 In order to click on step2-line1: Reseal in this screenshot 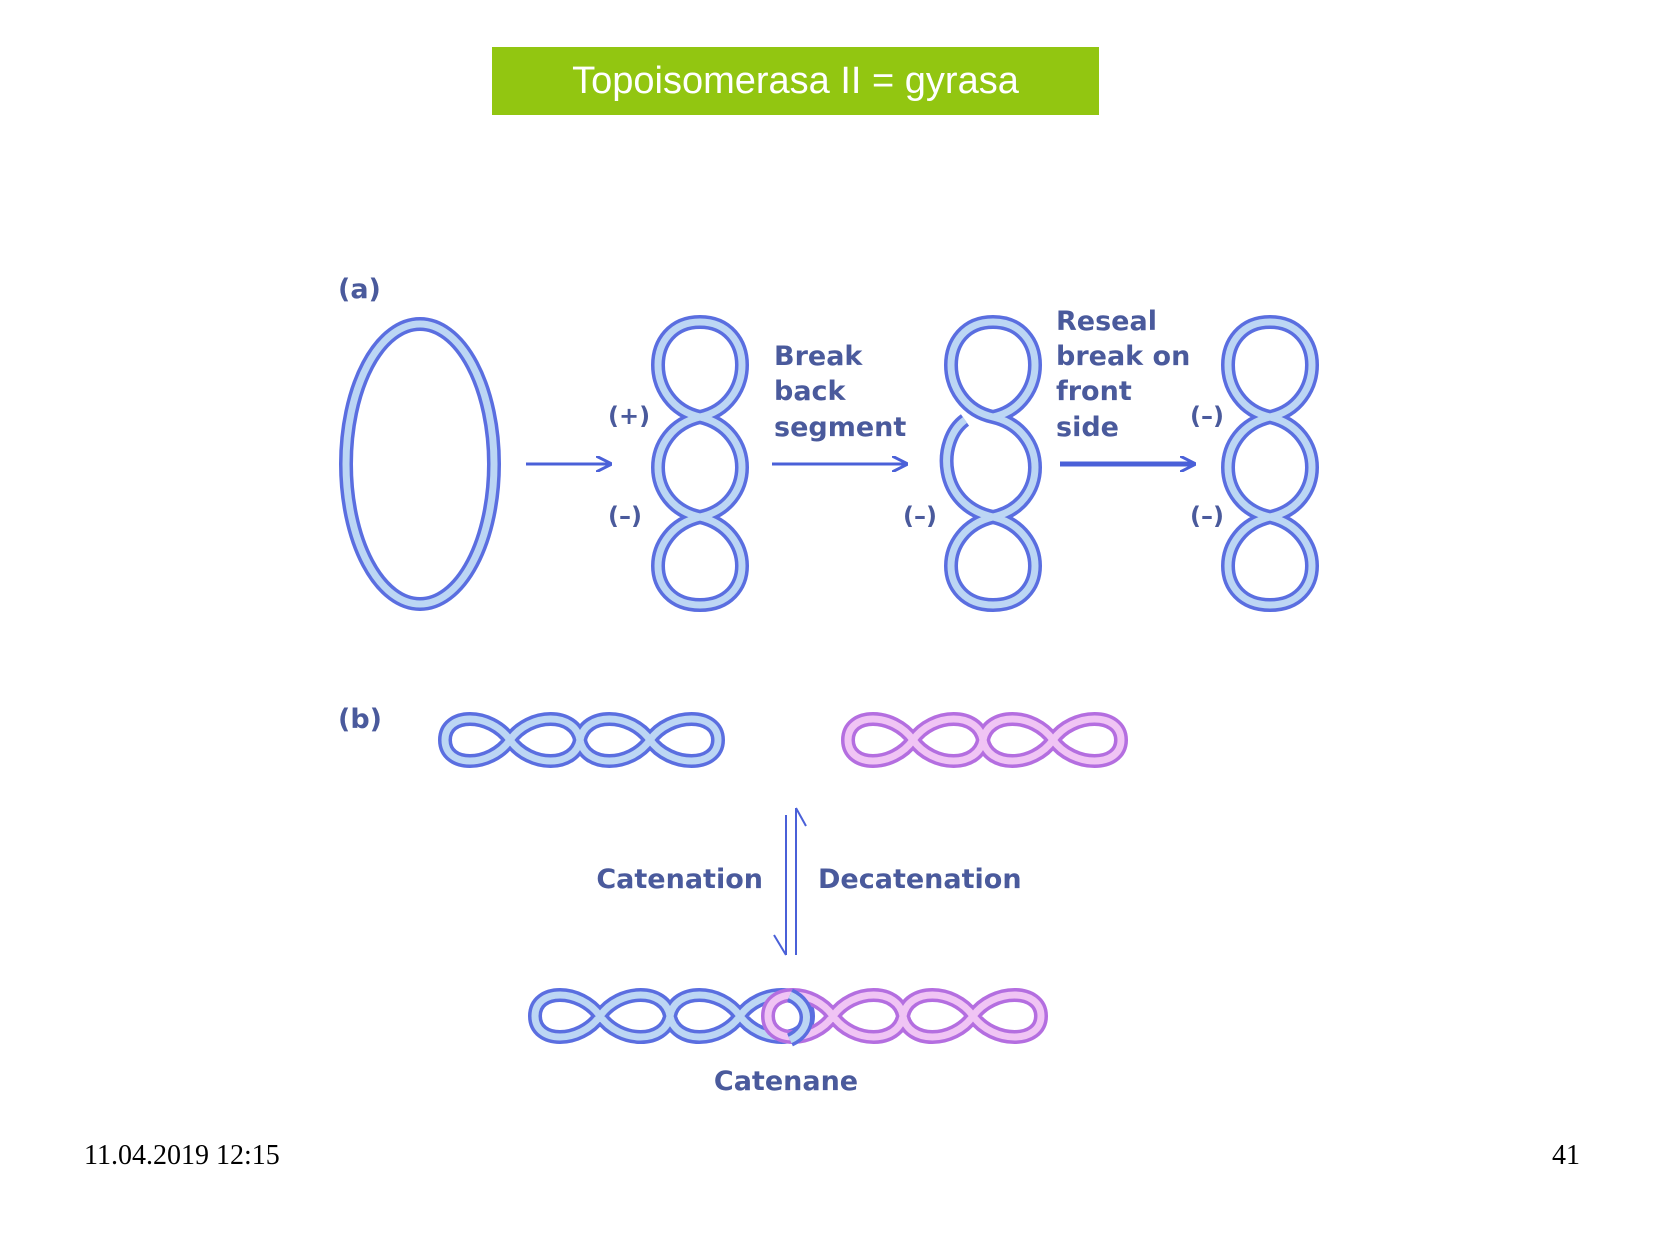, I will do `click(1106, 321)`.